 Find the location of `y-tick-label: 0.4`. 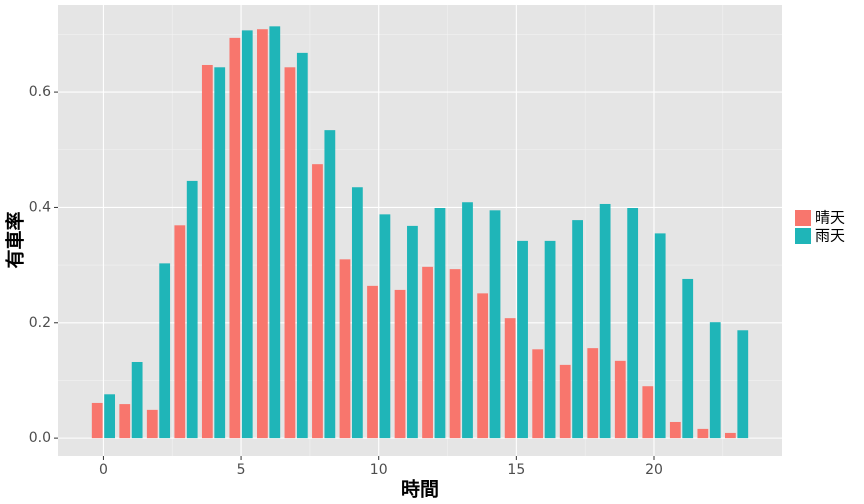

y-tick-label: 0.4 is located at coordinates (40, 207).